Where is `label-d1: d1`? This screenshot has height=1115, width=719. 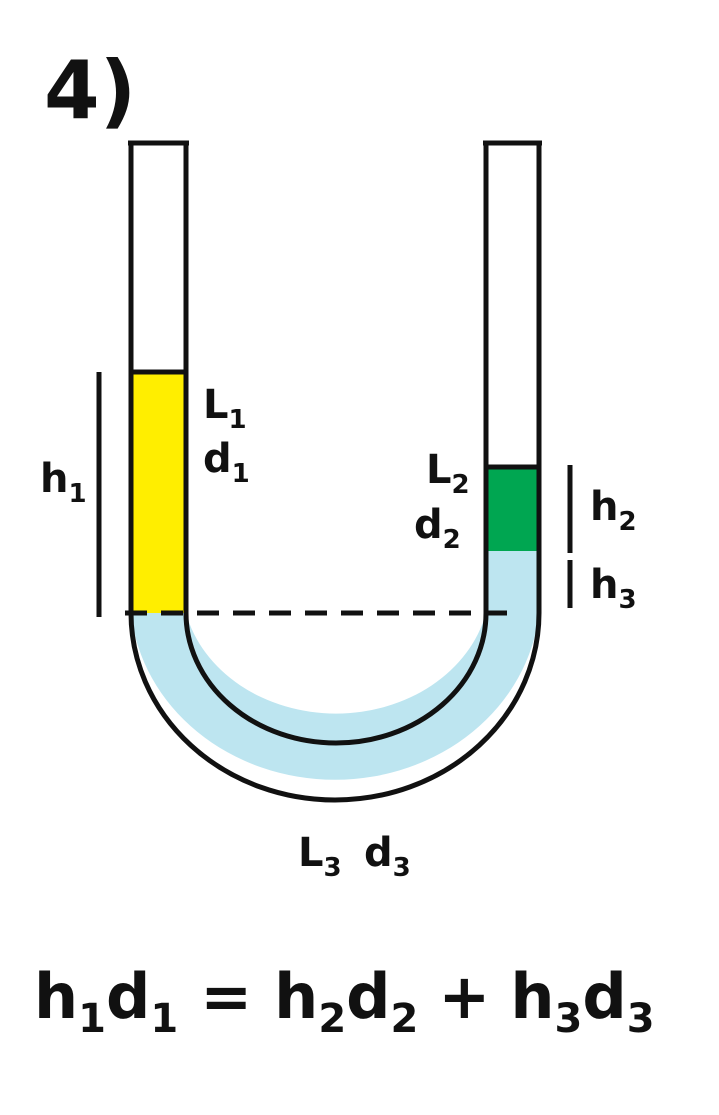 label-d1: d1 is located at coordinates (226, 462).